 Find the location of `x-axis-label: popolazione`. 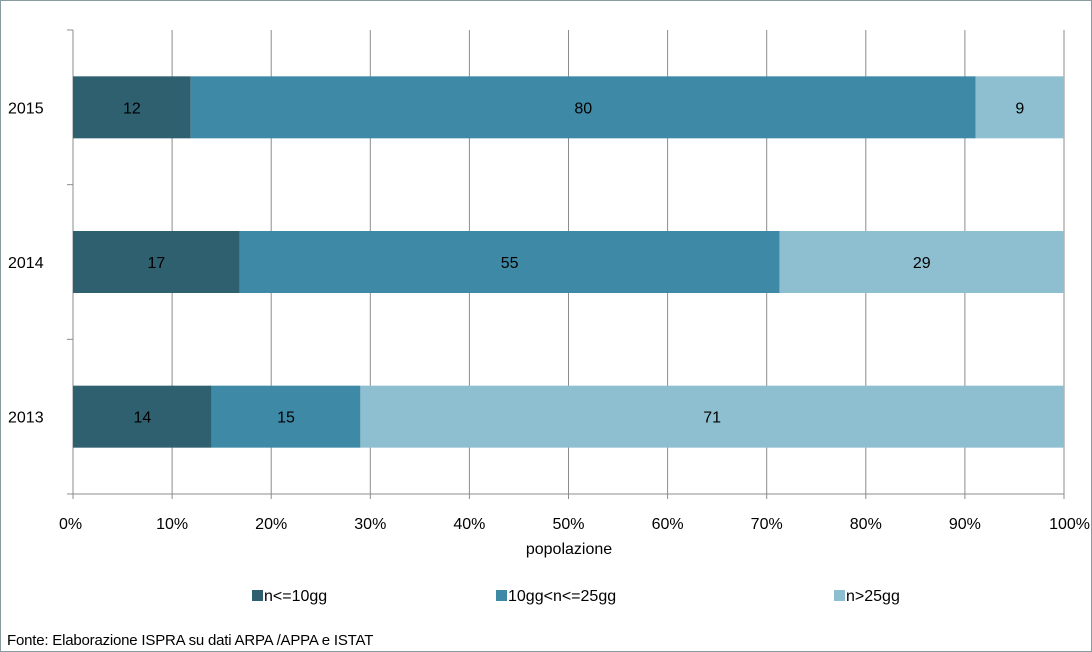

x-axis-label: popolazione is located at coordinates (569, 549).